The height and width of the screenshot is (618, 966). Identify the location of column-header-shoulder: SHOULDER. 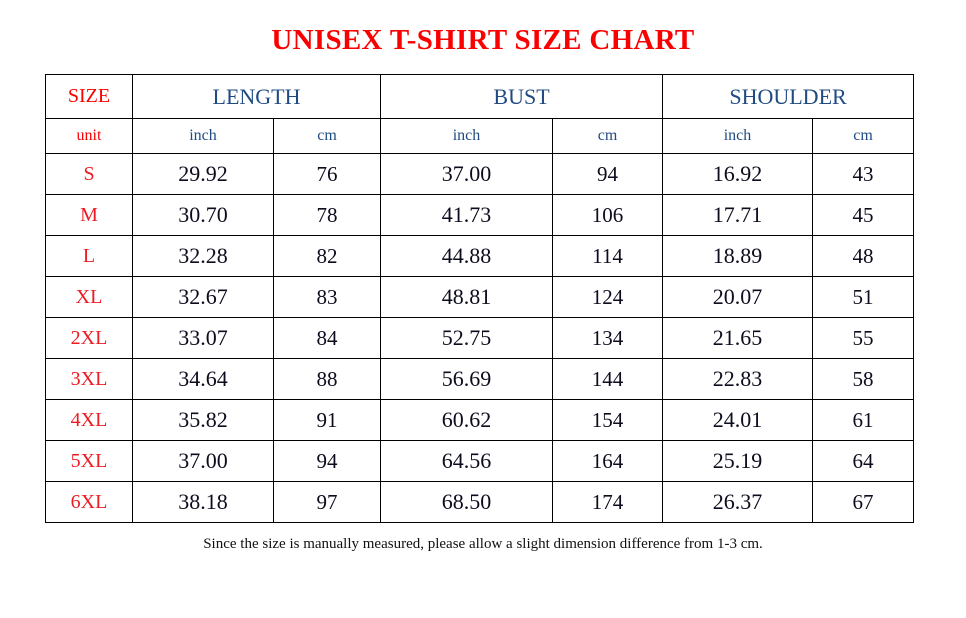
(788, 96).